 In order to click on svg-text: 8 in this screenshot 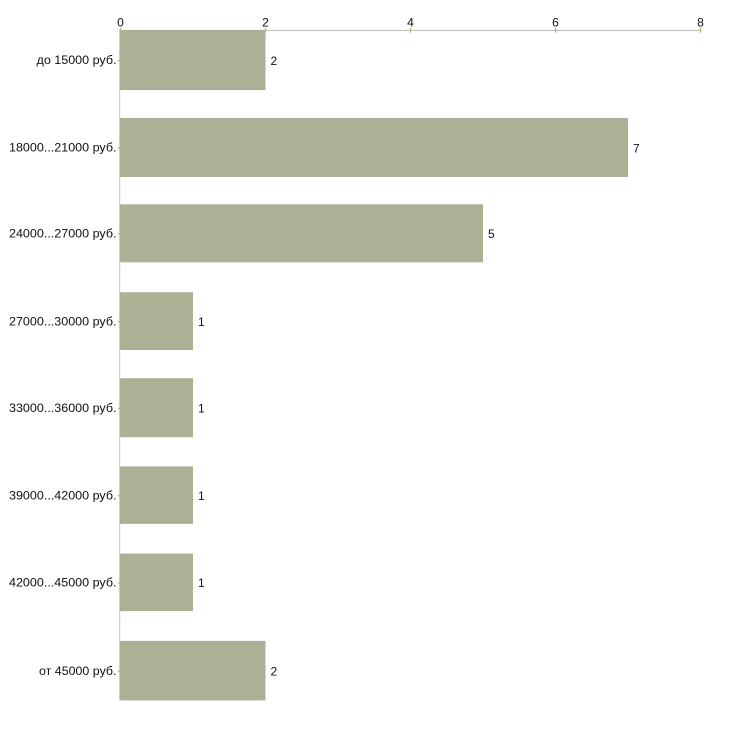, I will do `click(700, 23)`.